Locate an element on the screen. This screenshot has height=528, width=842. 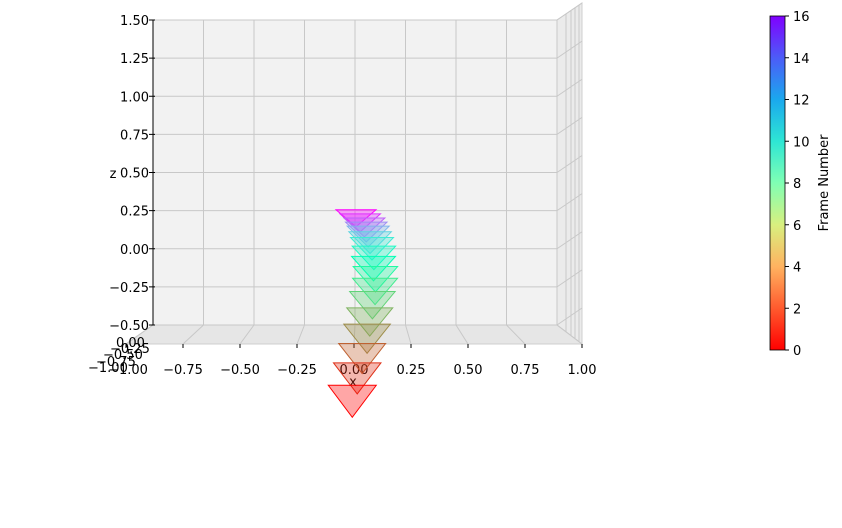
frame-markers is located at coordinates (363, 314).